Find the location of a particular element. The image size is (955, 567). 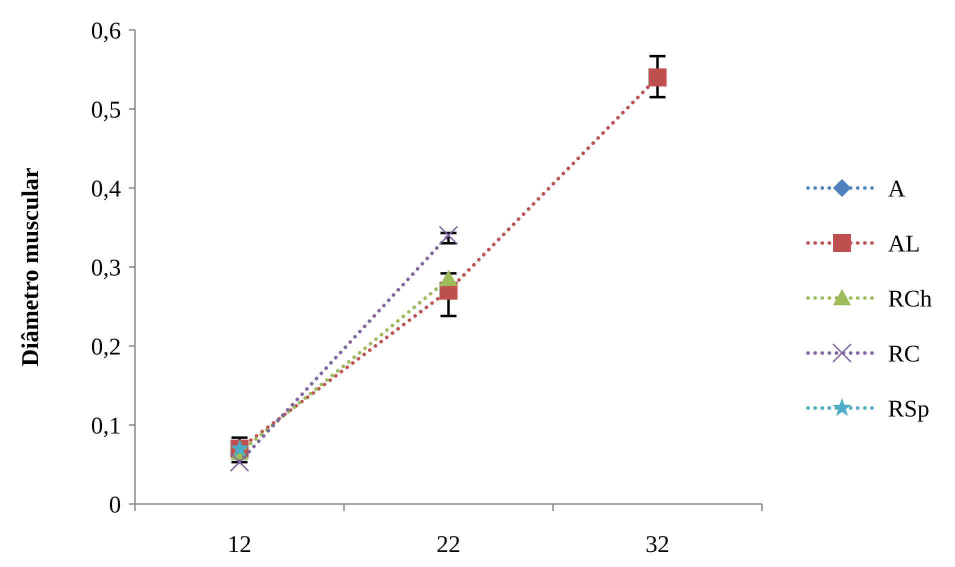

legend-label: A is located at coordinates (897, 189).